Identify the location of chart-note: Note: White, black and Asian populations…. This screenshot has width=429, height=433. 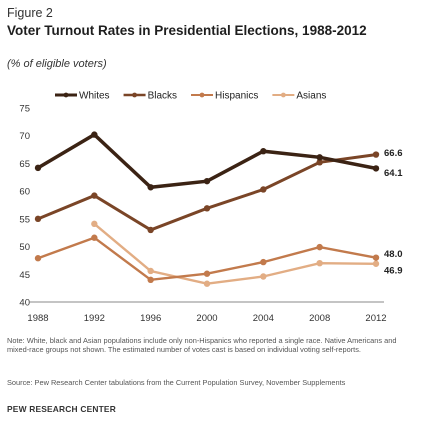
(202, 345).